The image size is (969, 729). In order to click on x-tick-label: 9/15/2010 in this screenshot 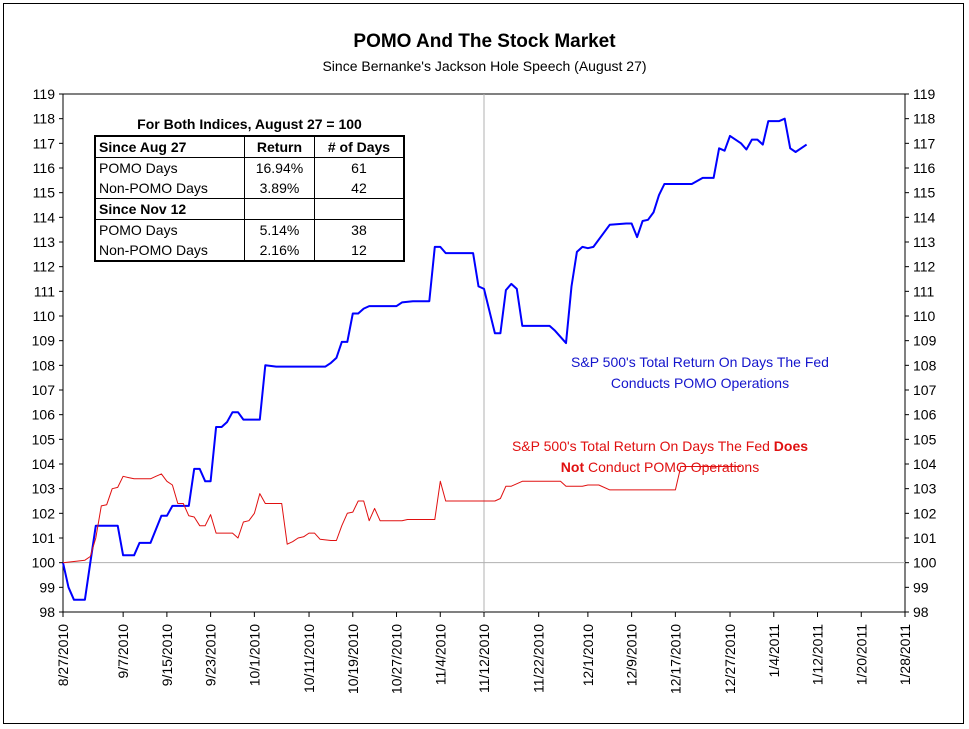, I will do `click(167, 655)`.